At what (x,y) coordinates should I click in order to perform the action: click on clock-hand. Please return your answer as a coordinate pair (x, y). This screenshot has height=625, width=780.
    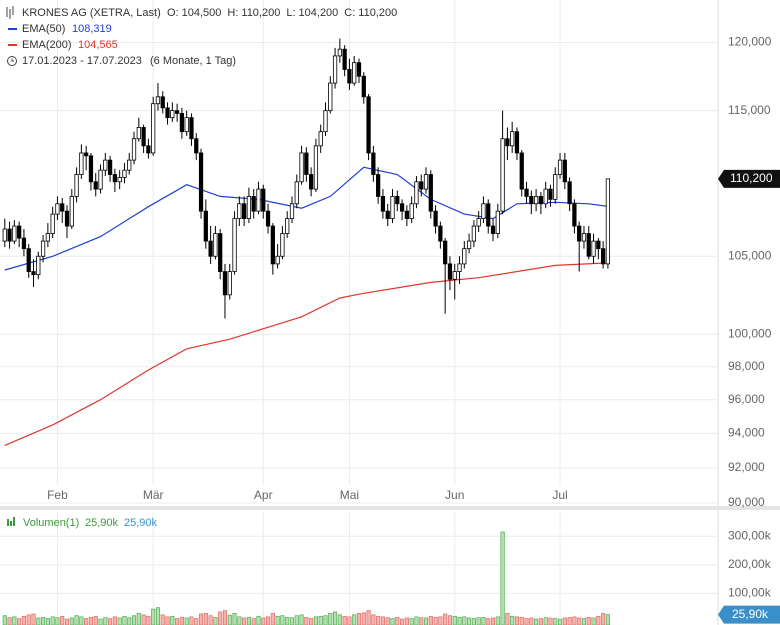
    Looking at the image, I should click on (12, 60).